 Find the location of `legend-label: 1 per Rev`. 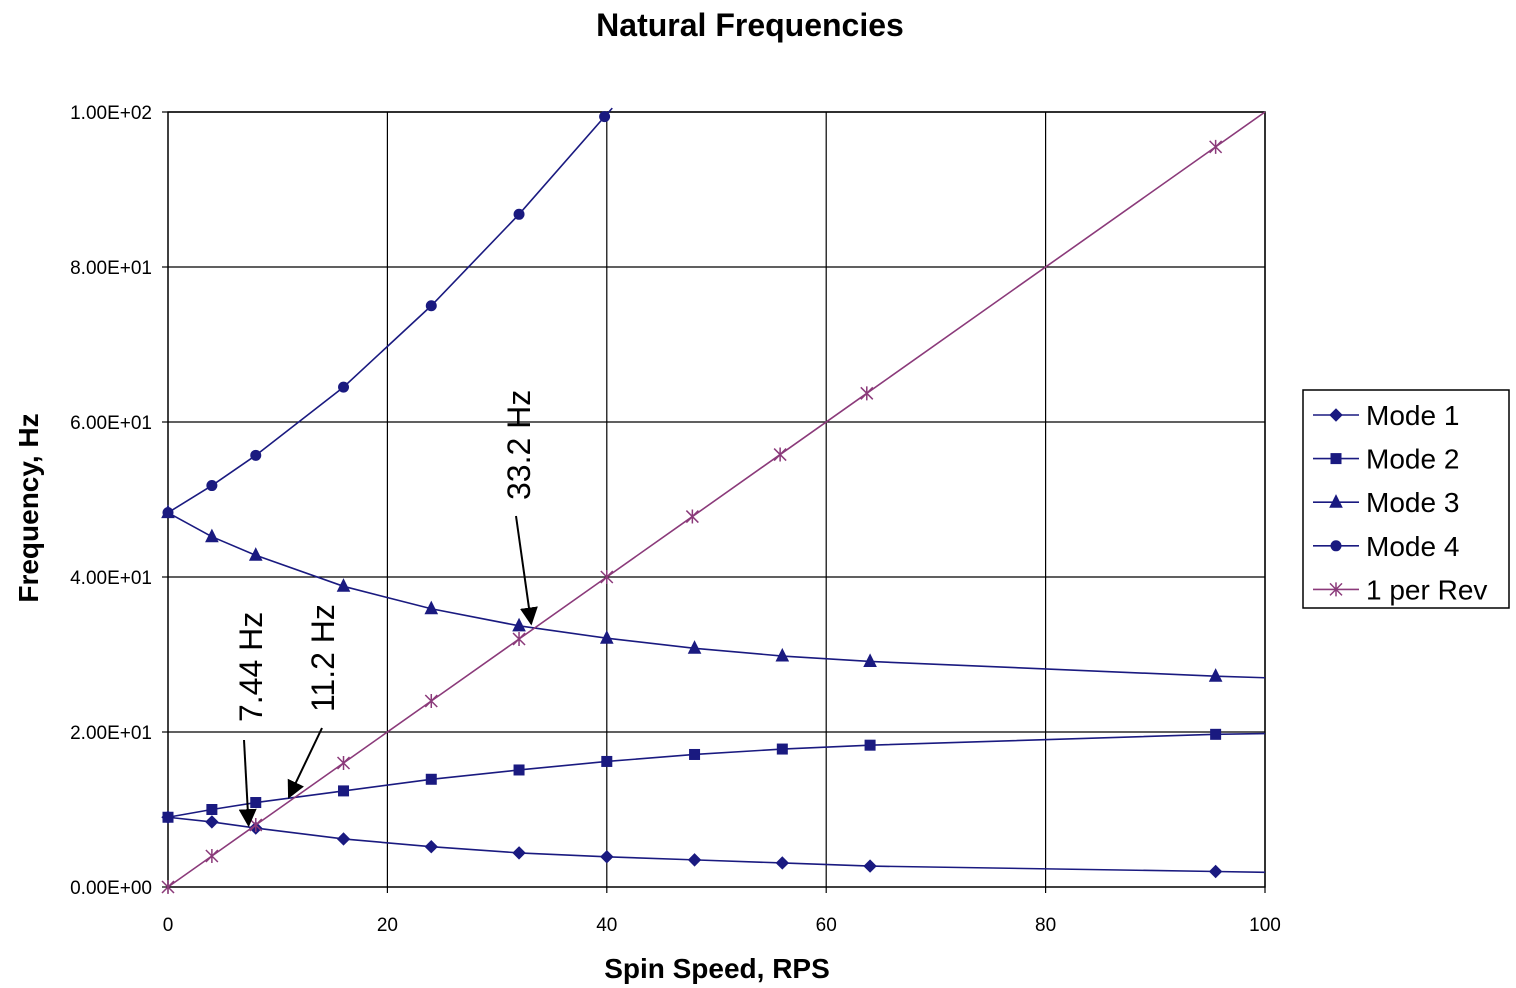

legend-label: 1 per Rev is located at coordinates (1426, 589).